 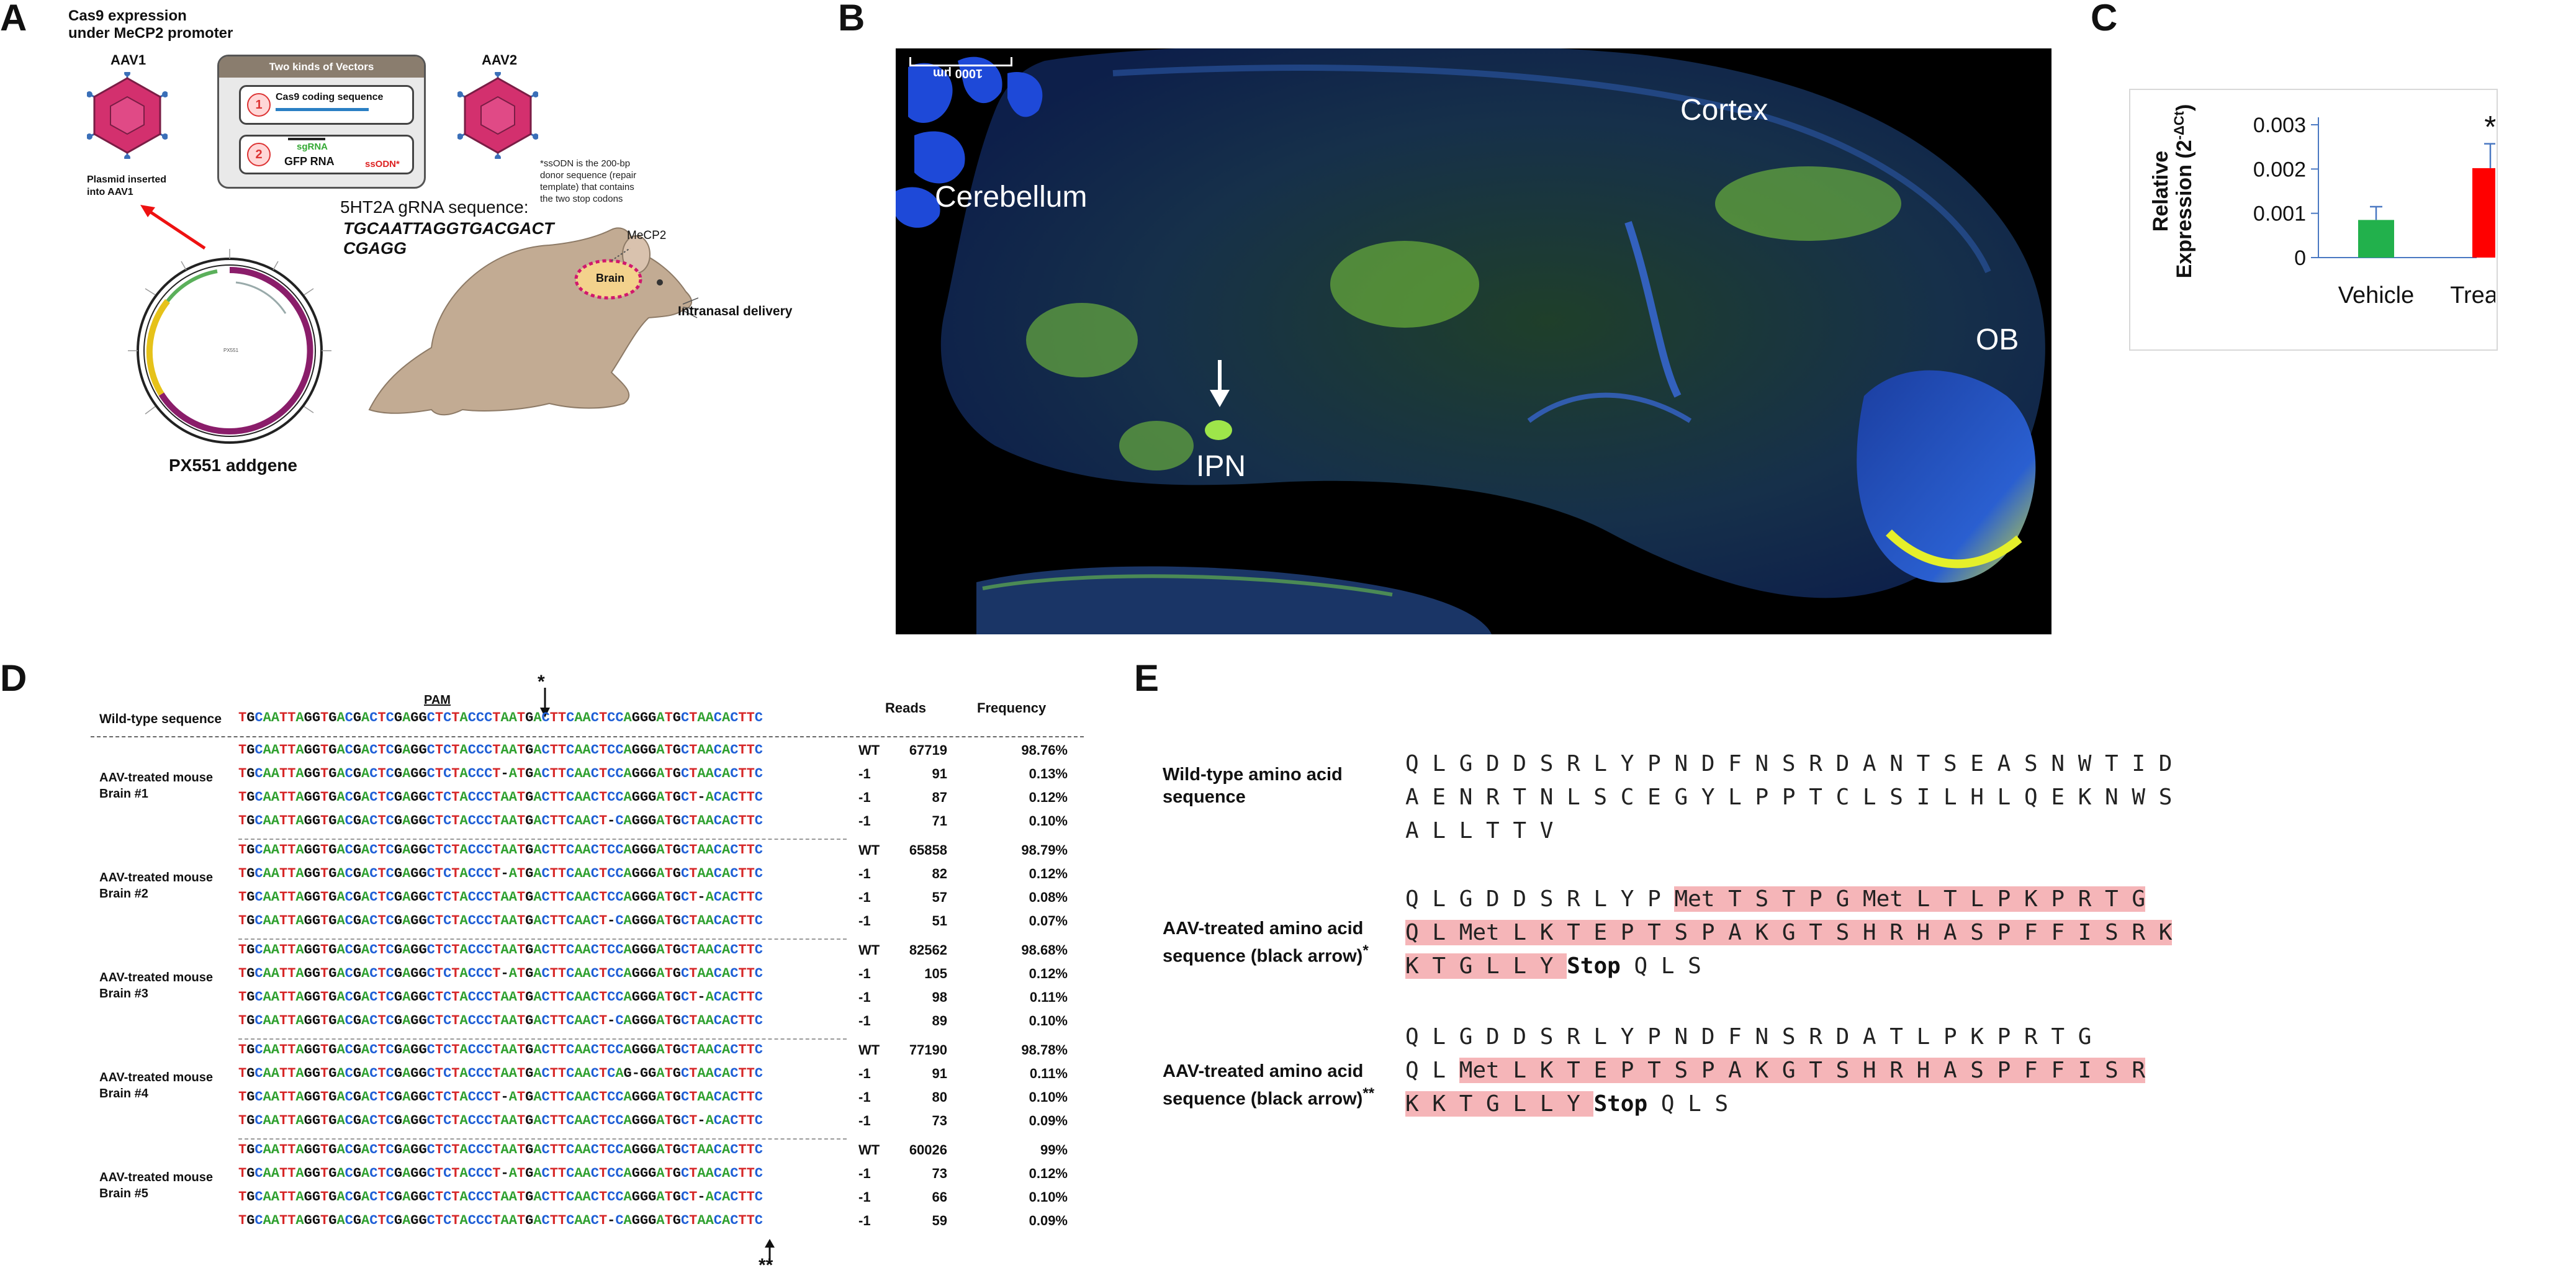 What do you see at coordinates (935, 974) in the screenshot?
I see `read-count: 105` at bounding box center [935, 974].